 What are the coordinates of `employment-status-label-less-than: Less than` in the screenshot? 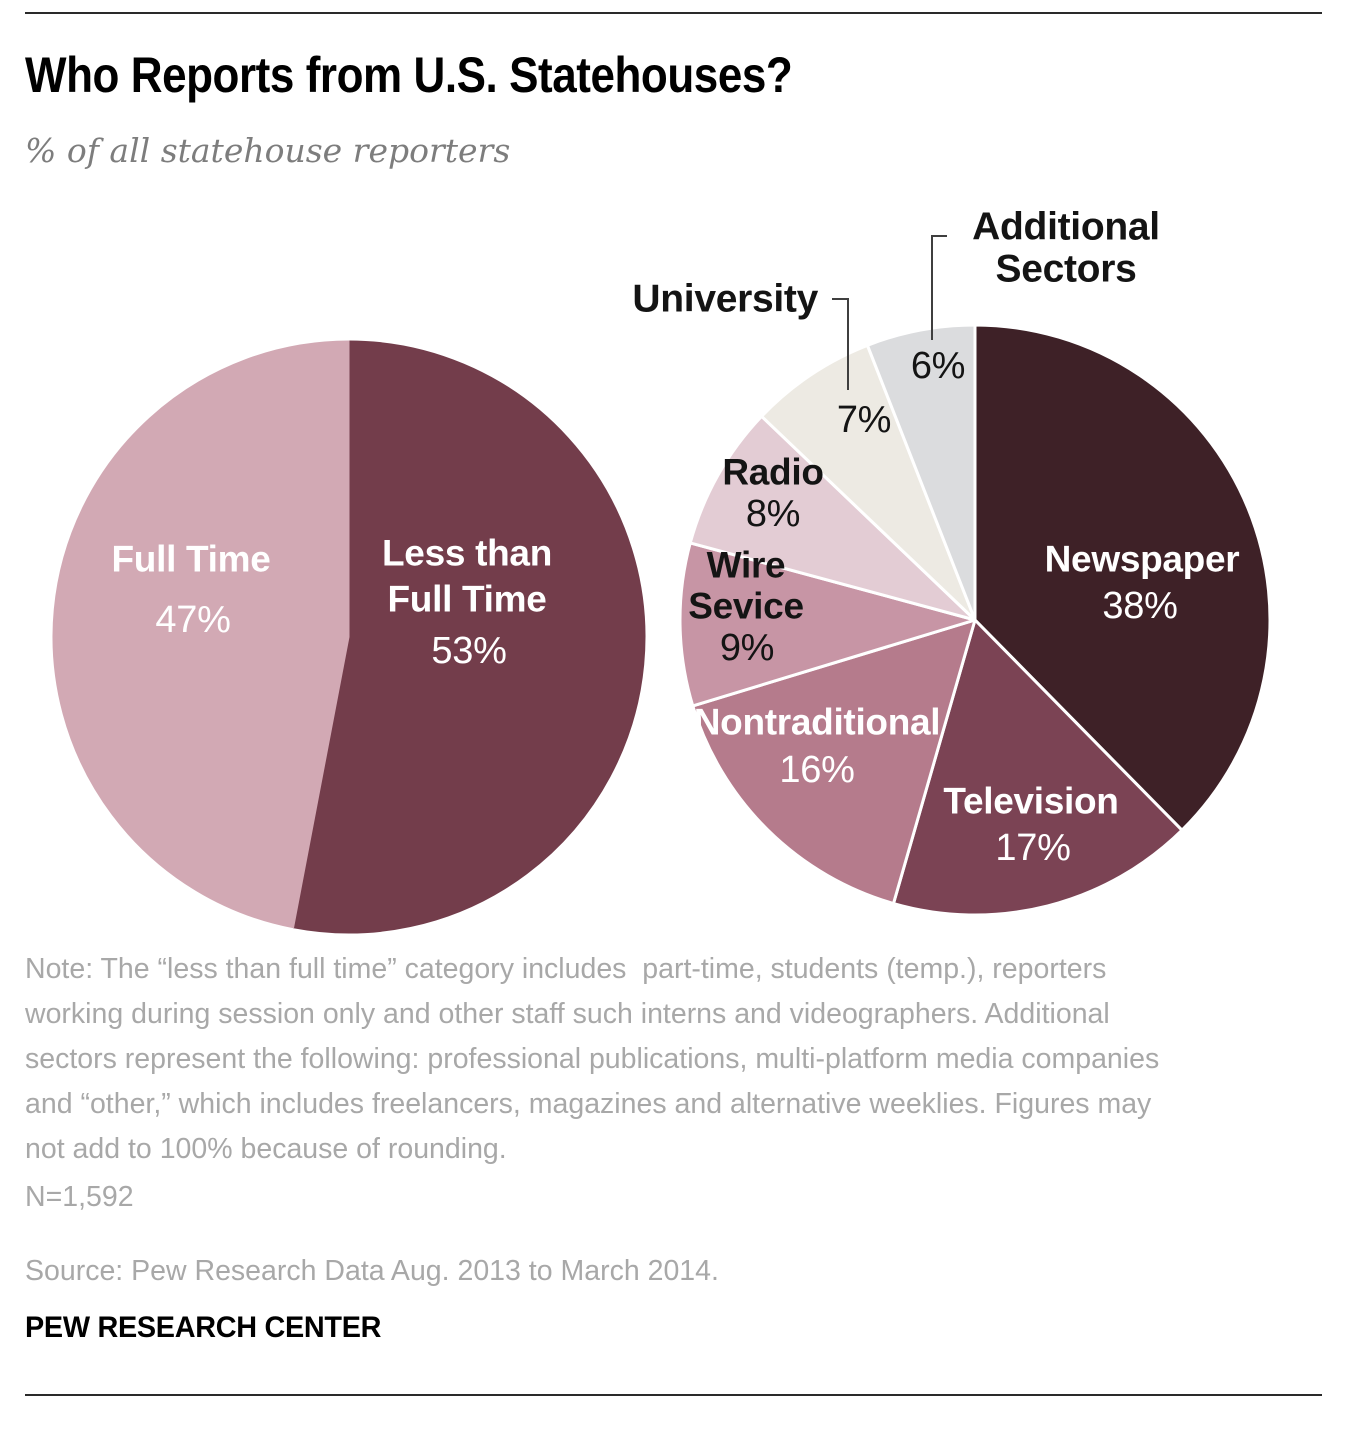 It's located at (467, 553).